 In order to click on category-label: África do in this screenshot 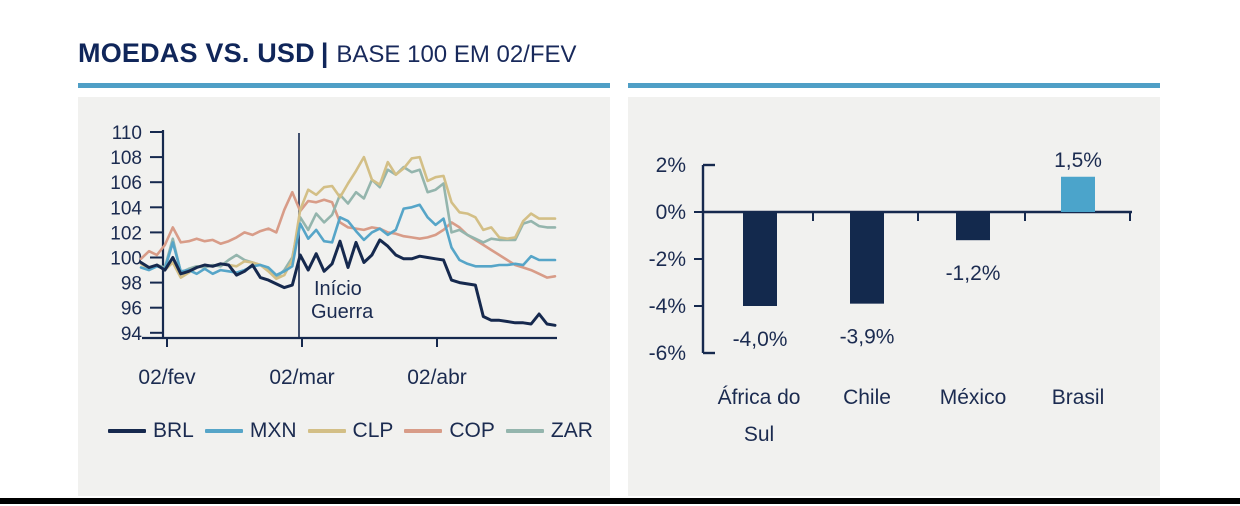, I will do `click(759, 397)`.